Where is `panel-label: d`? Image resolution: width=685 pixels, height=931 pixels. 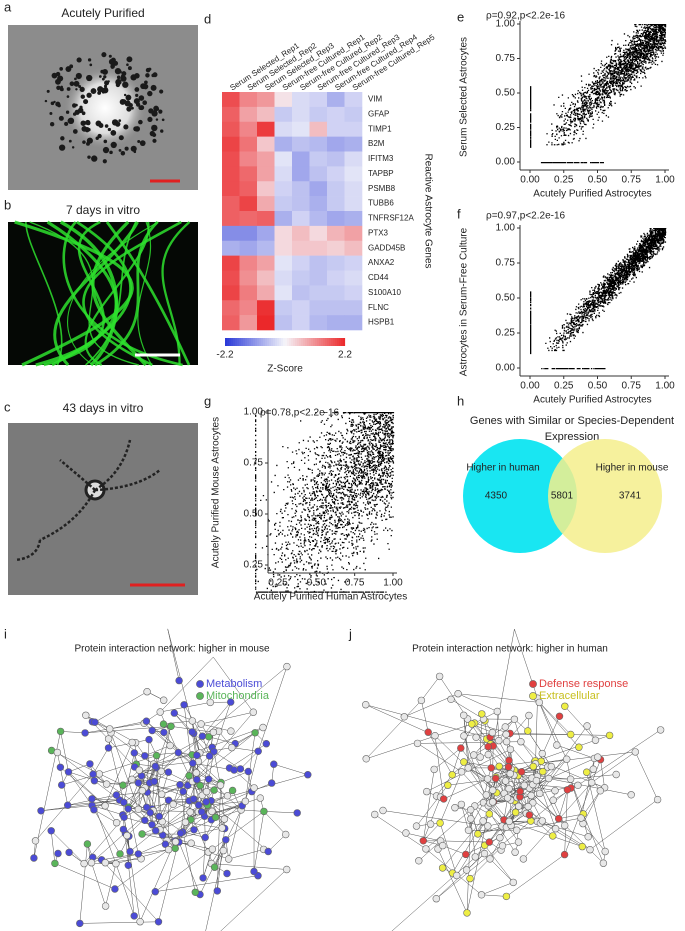 panel-label: d is located at coordinates (207, 18).